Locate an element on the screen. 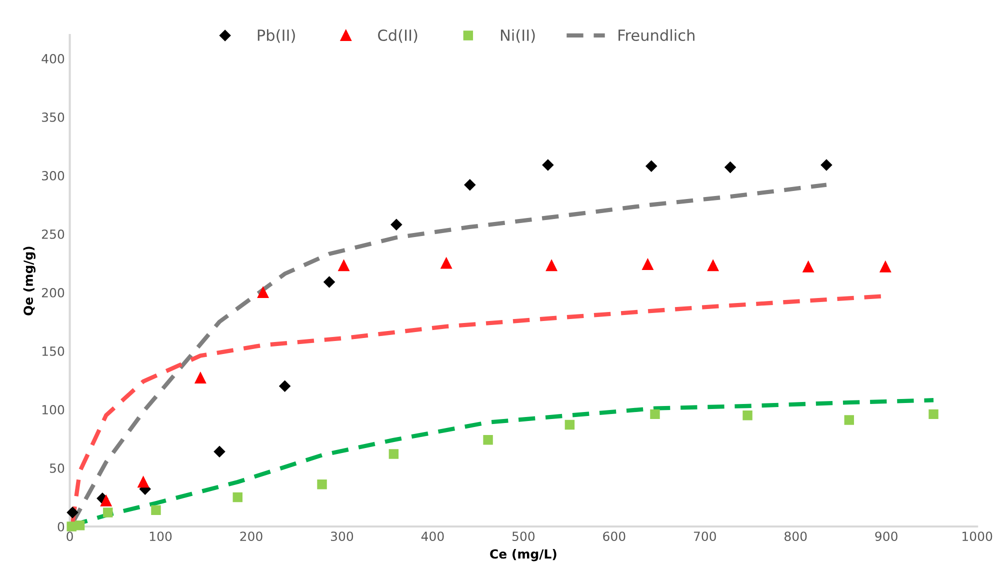 This screenshot has height=585, width=997. y-tick-label: 150 is located at coordinates (53, 351).